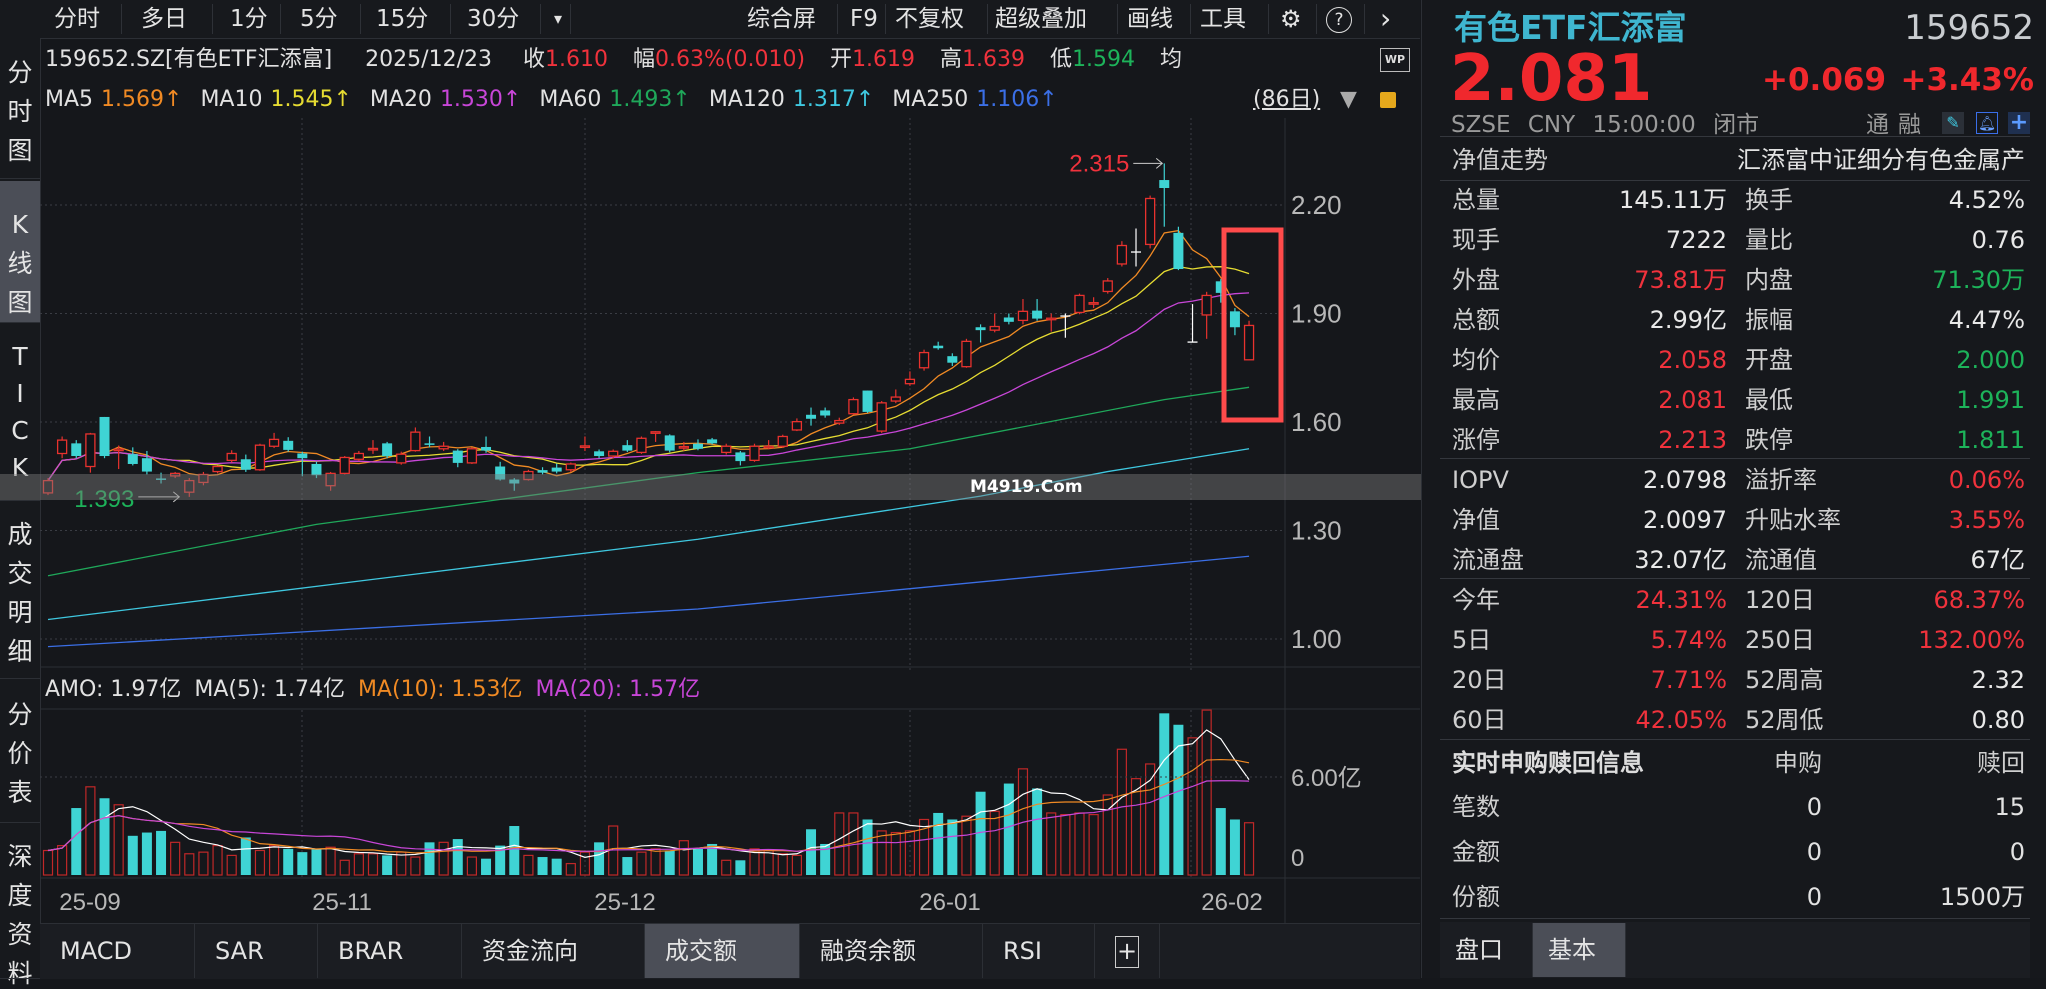  I want to click on tab-30min: 30分, so click(493, 19).